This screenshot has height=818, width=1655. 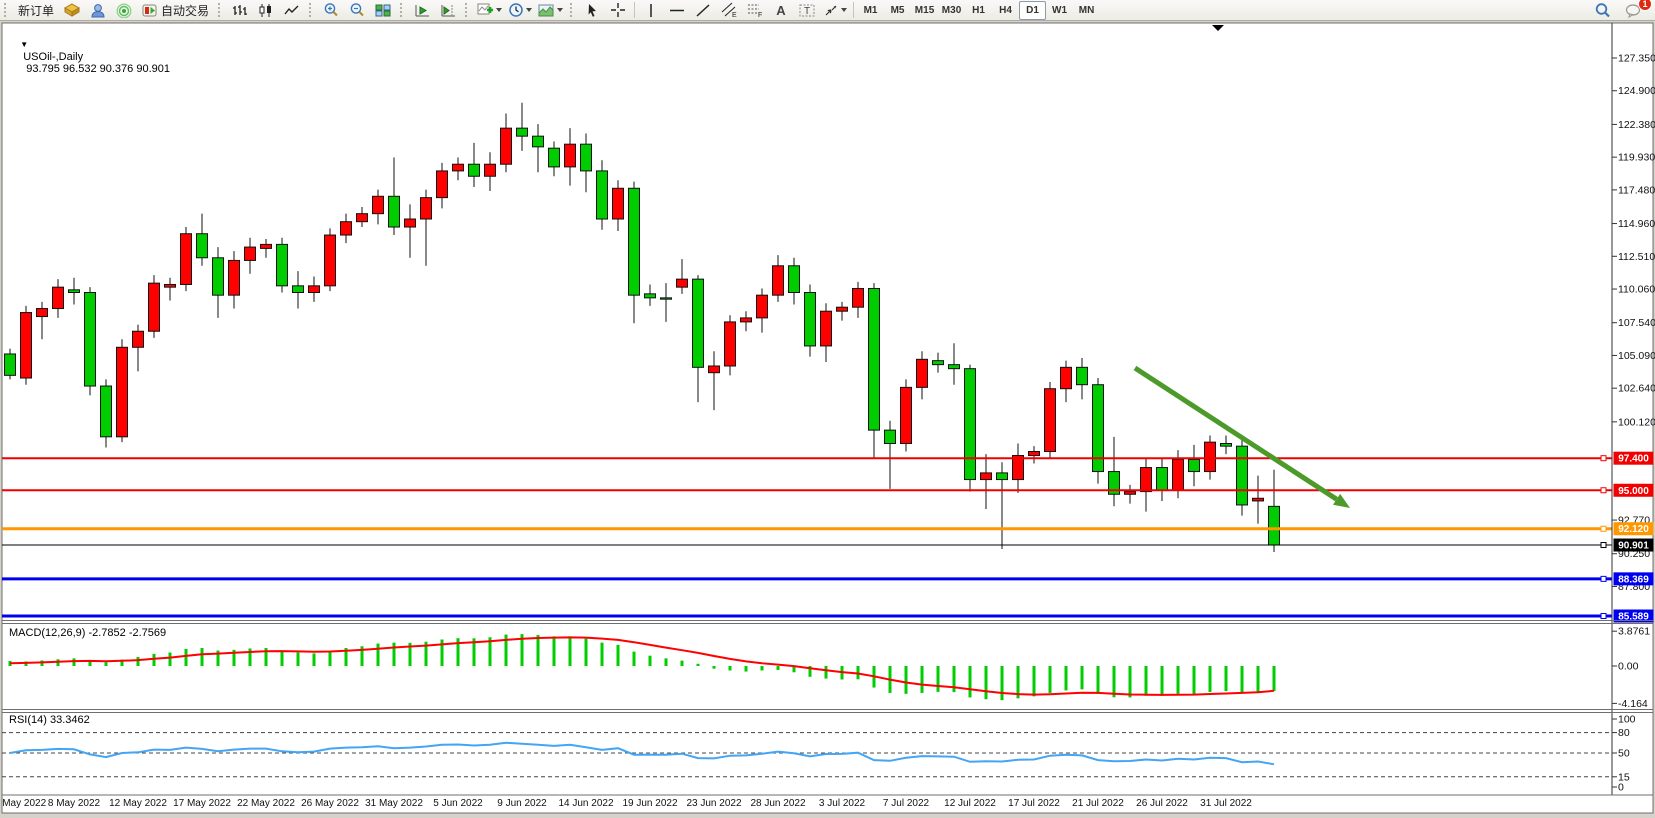 What do you see at coordinates (1636, 158) in the screenshot?
I see `price-axis-tick-label: 119.930` at bounding box center [1636, 158].